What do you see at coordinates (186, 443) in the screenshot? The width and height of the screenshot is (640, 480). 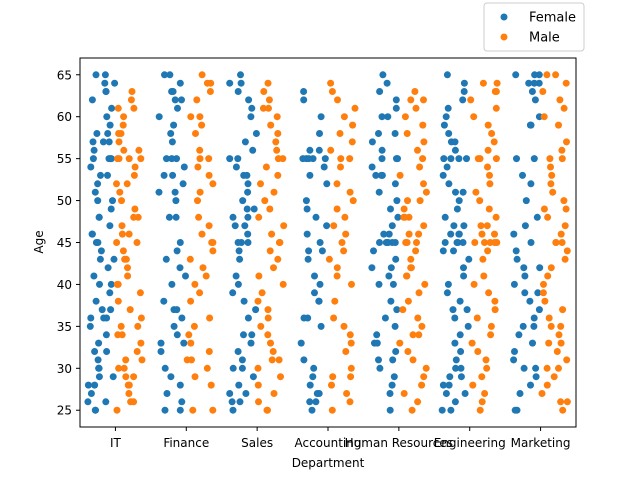 I see `x-tick-label-finance: Finance` at bounding box center [186, 443].